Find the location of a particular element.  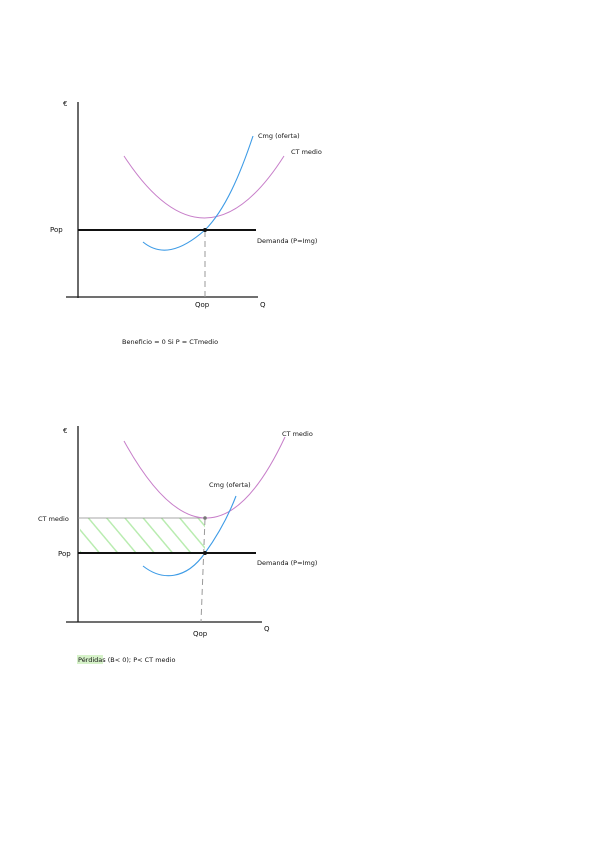

ct-medio-point is located at coordinates (205, 518).